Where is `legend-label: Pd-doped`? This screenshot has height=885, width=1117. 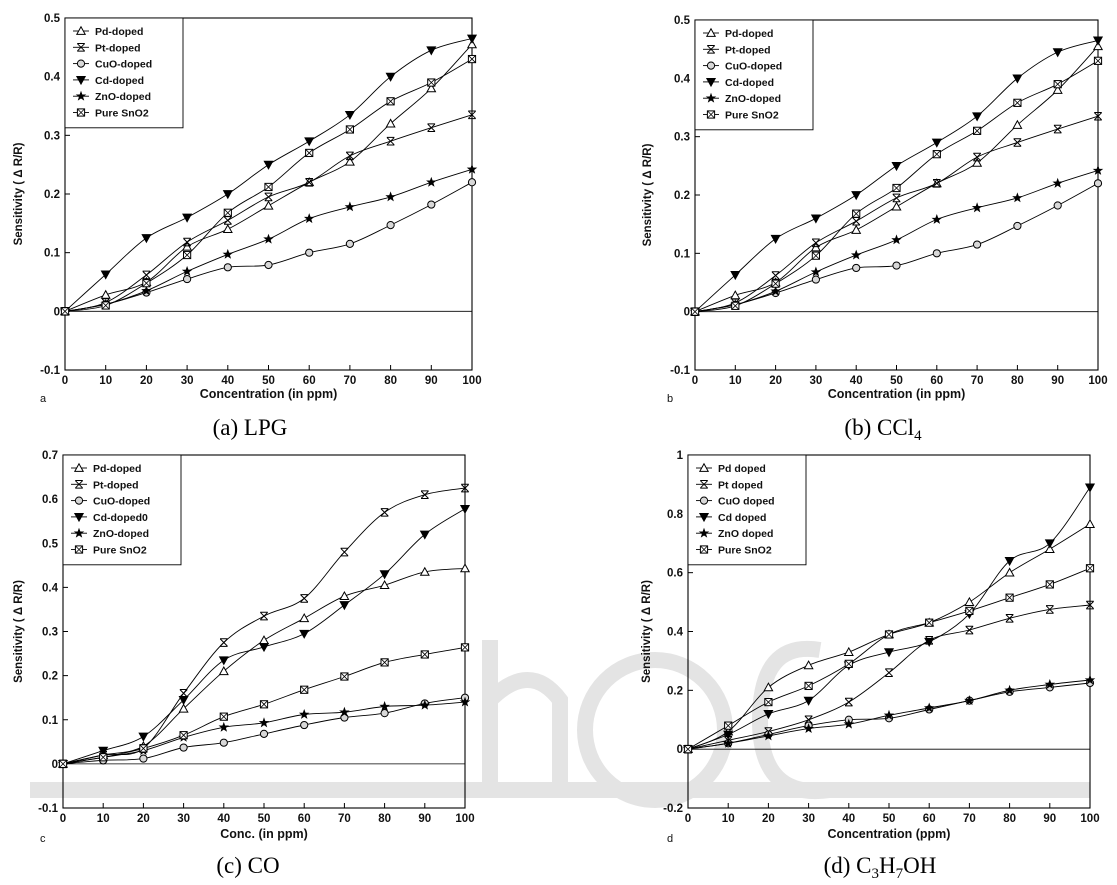 legend-label: Pd-doped is located at coordinates (749, 34).